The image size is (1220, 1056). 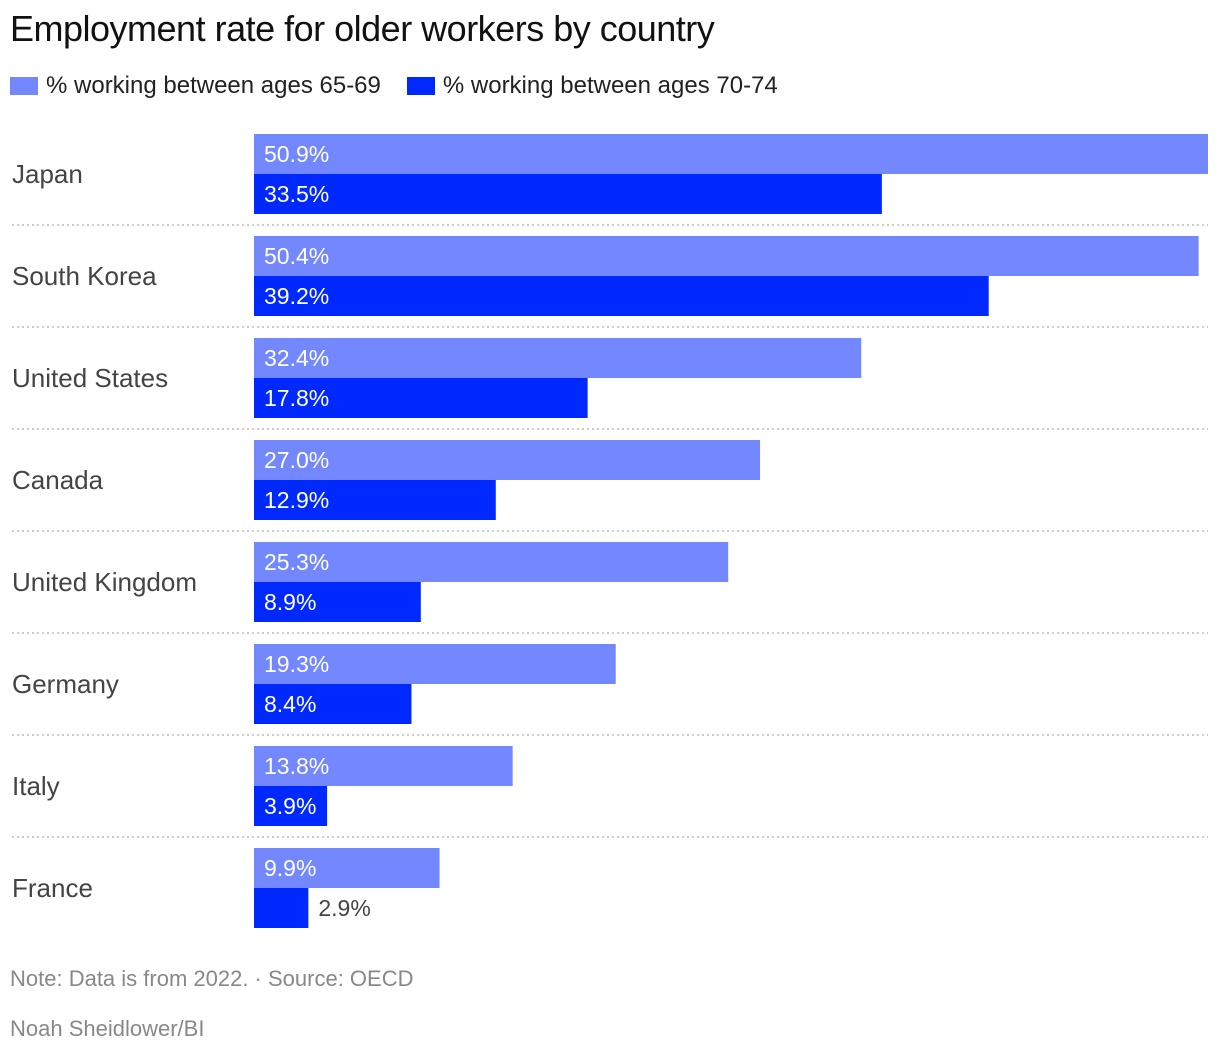 What do you see at coordinates (36, 786) in the screenshot?
I see `category-label: Italy` at bounding box center [36, 786].